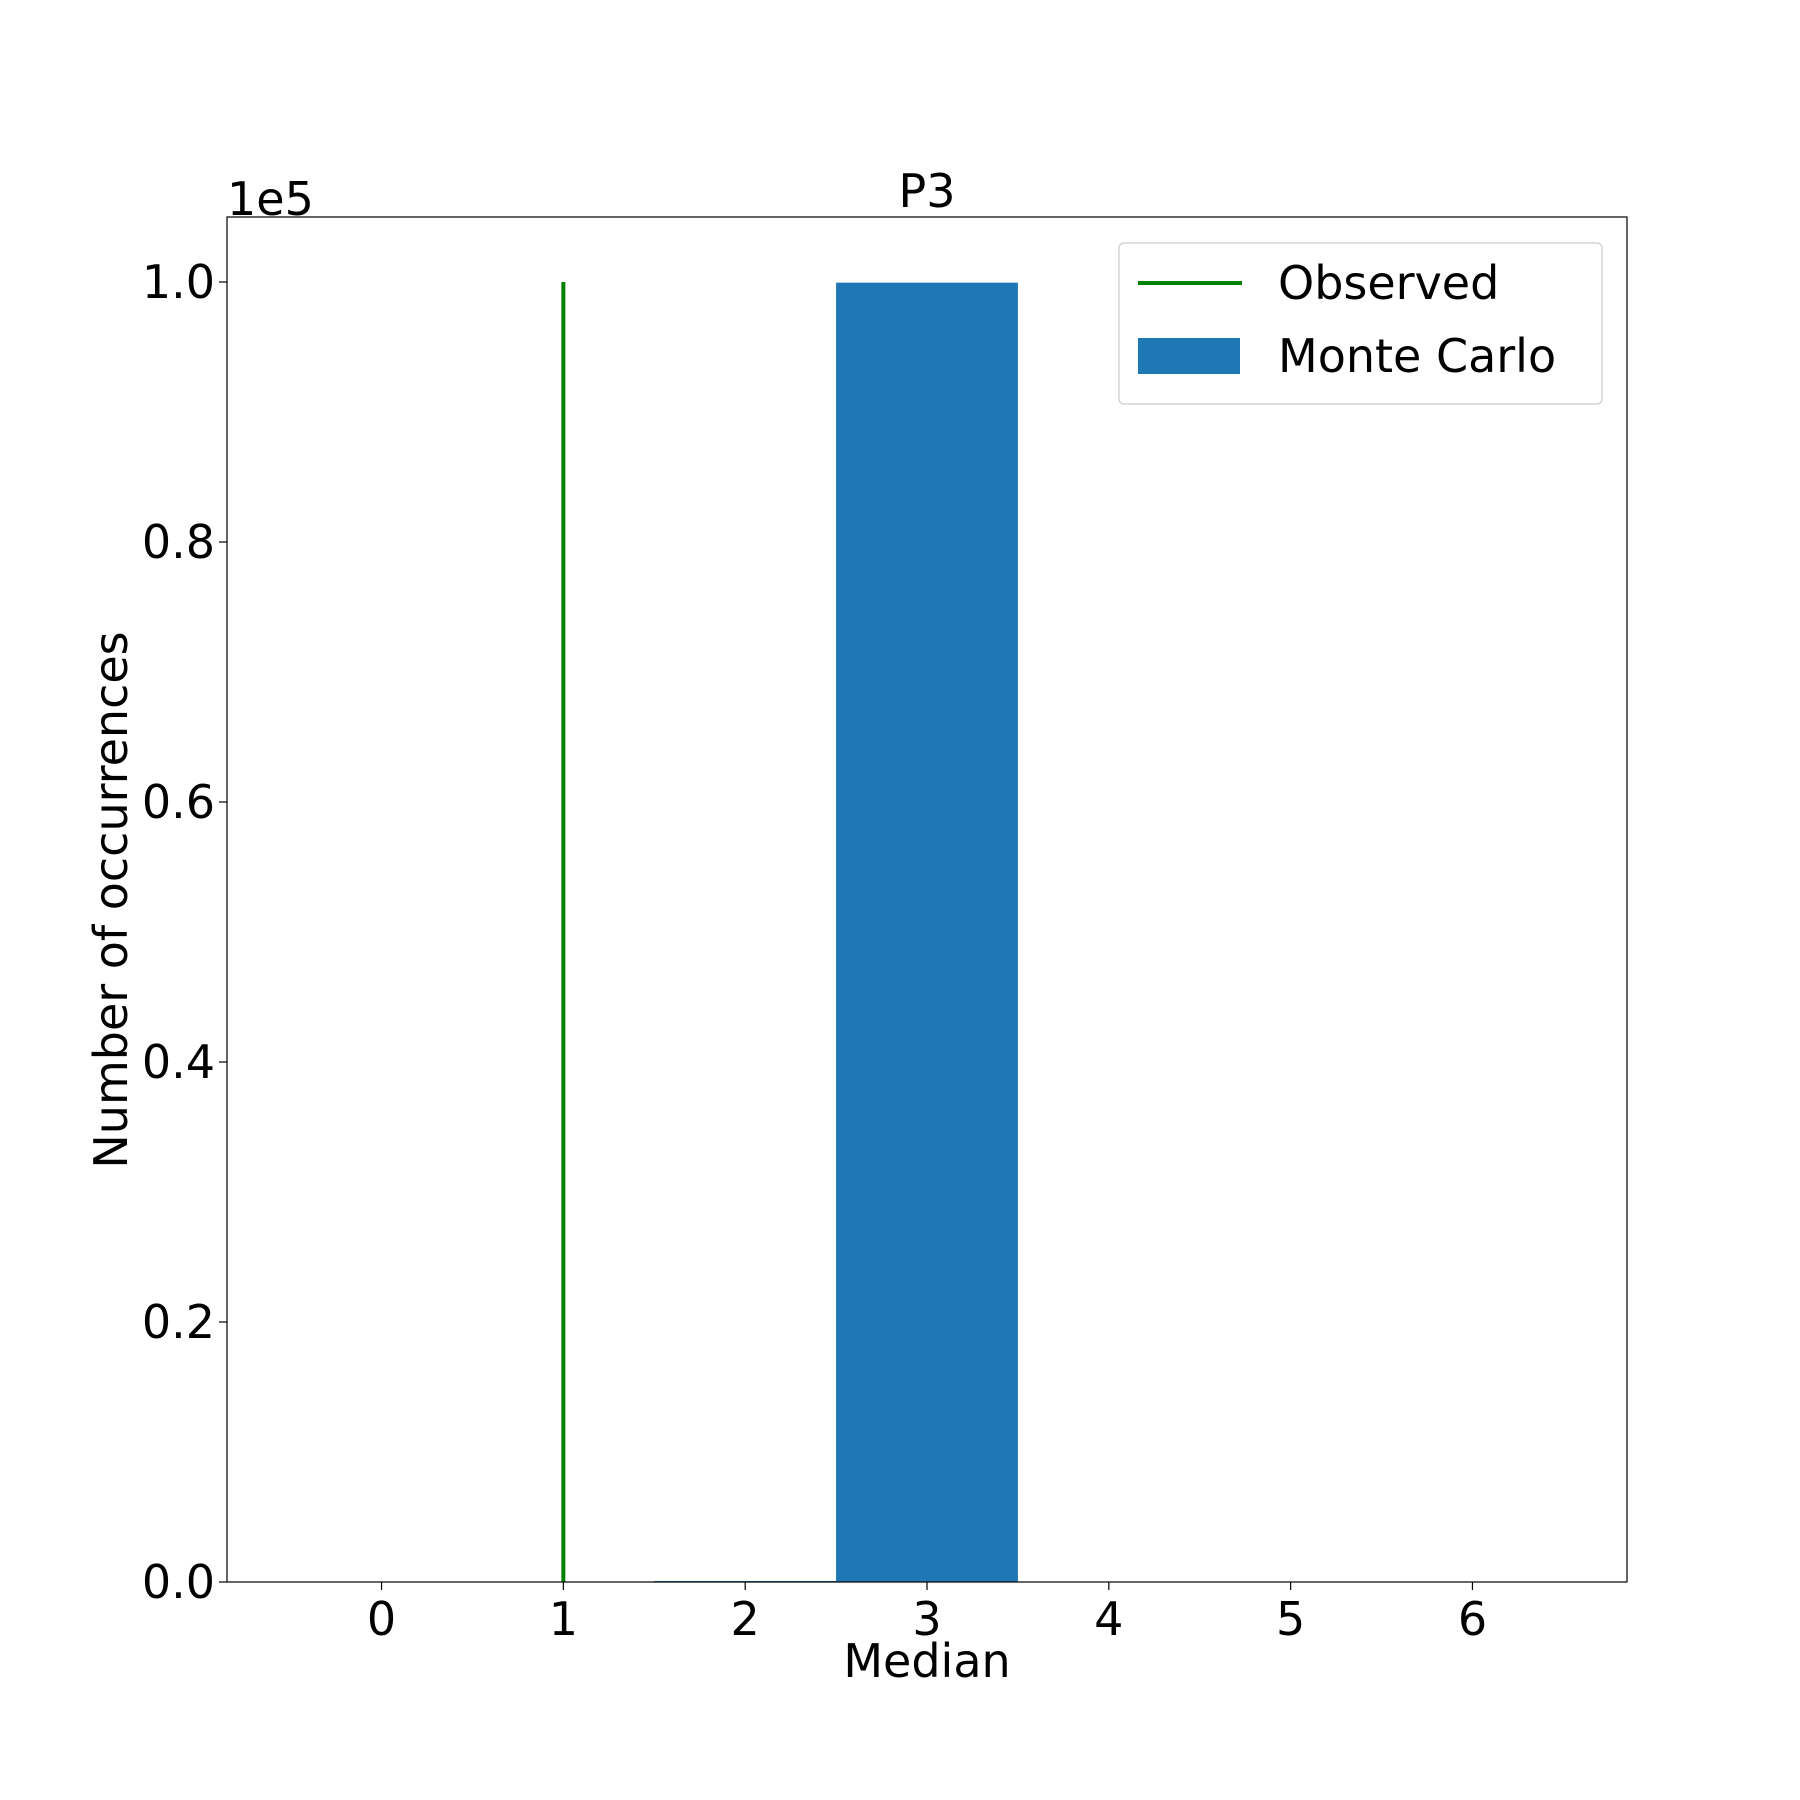  Describe the element at coordinates (1360, 323) in the screenshot. I see `legend: Observed Monte Carlo` at that location.